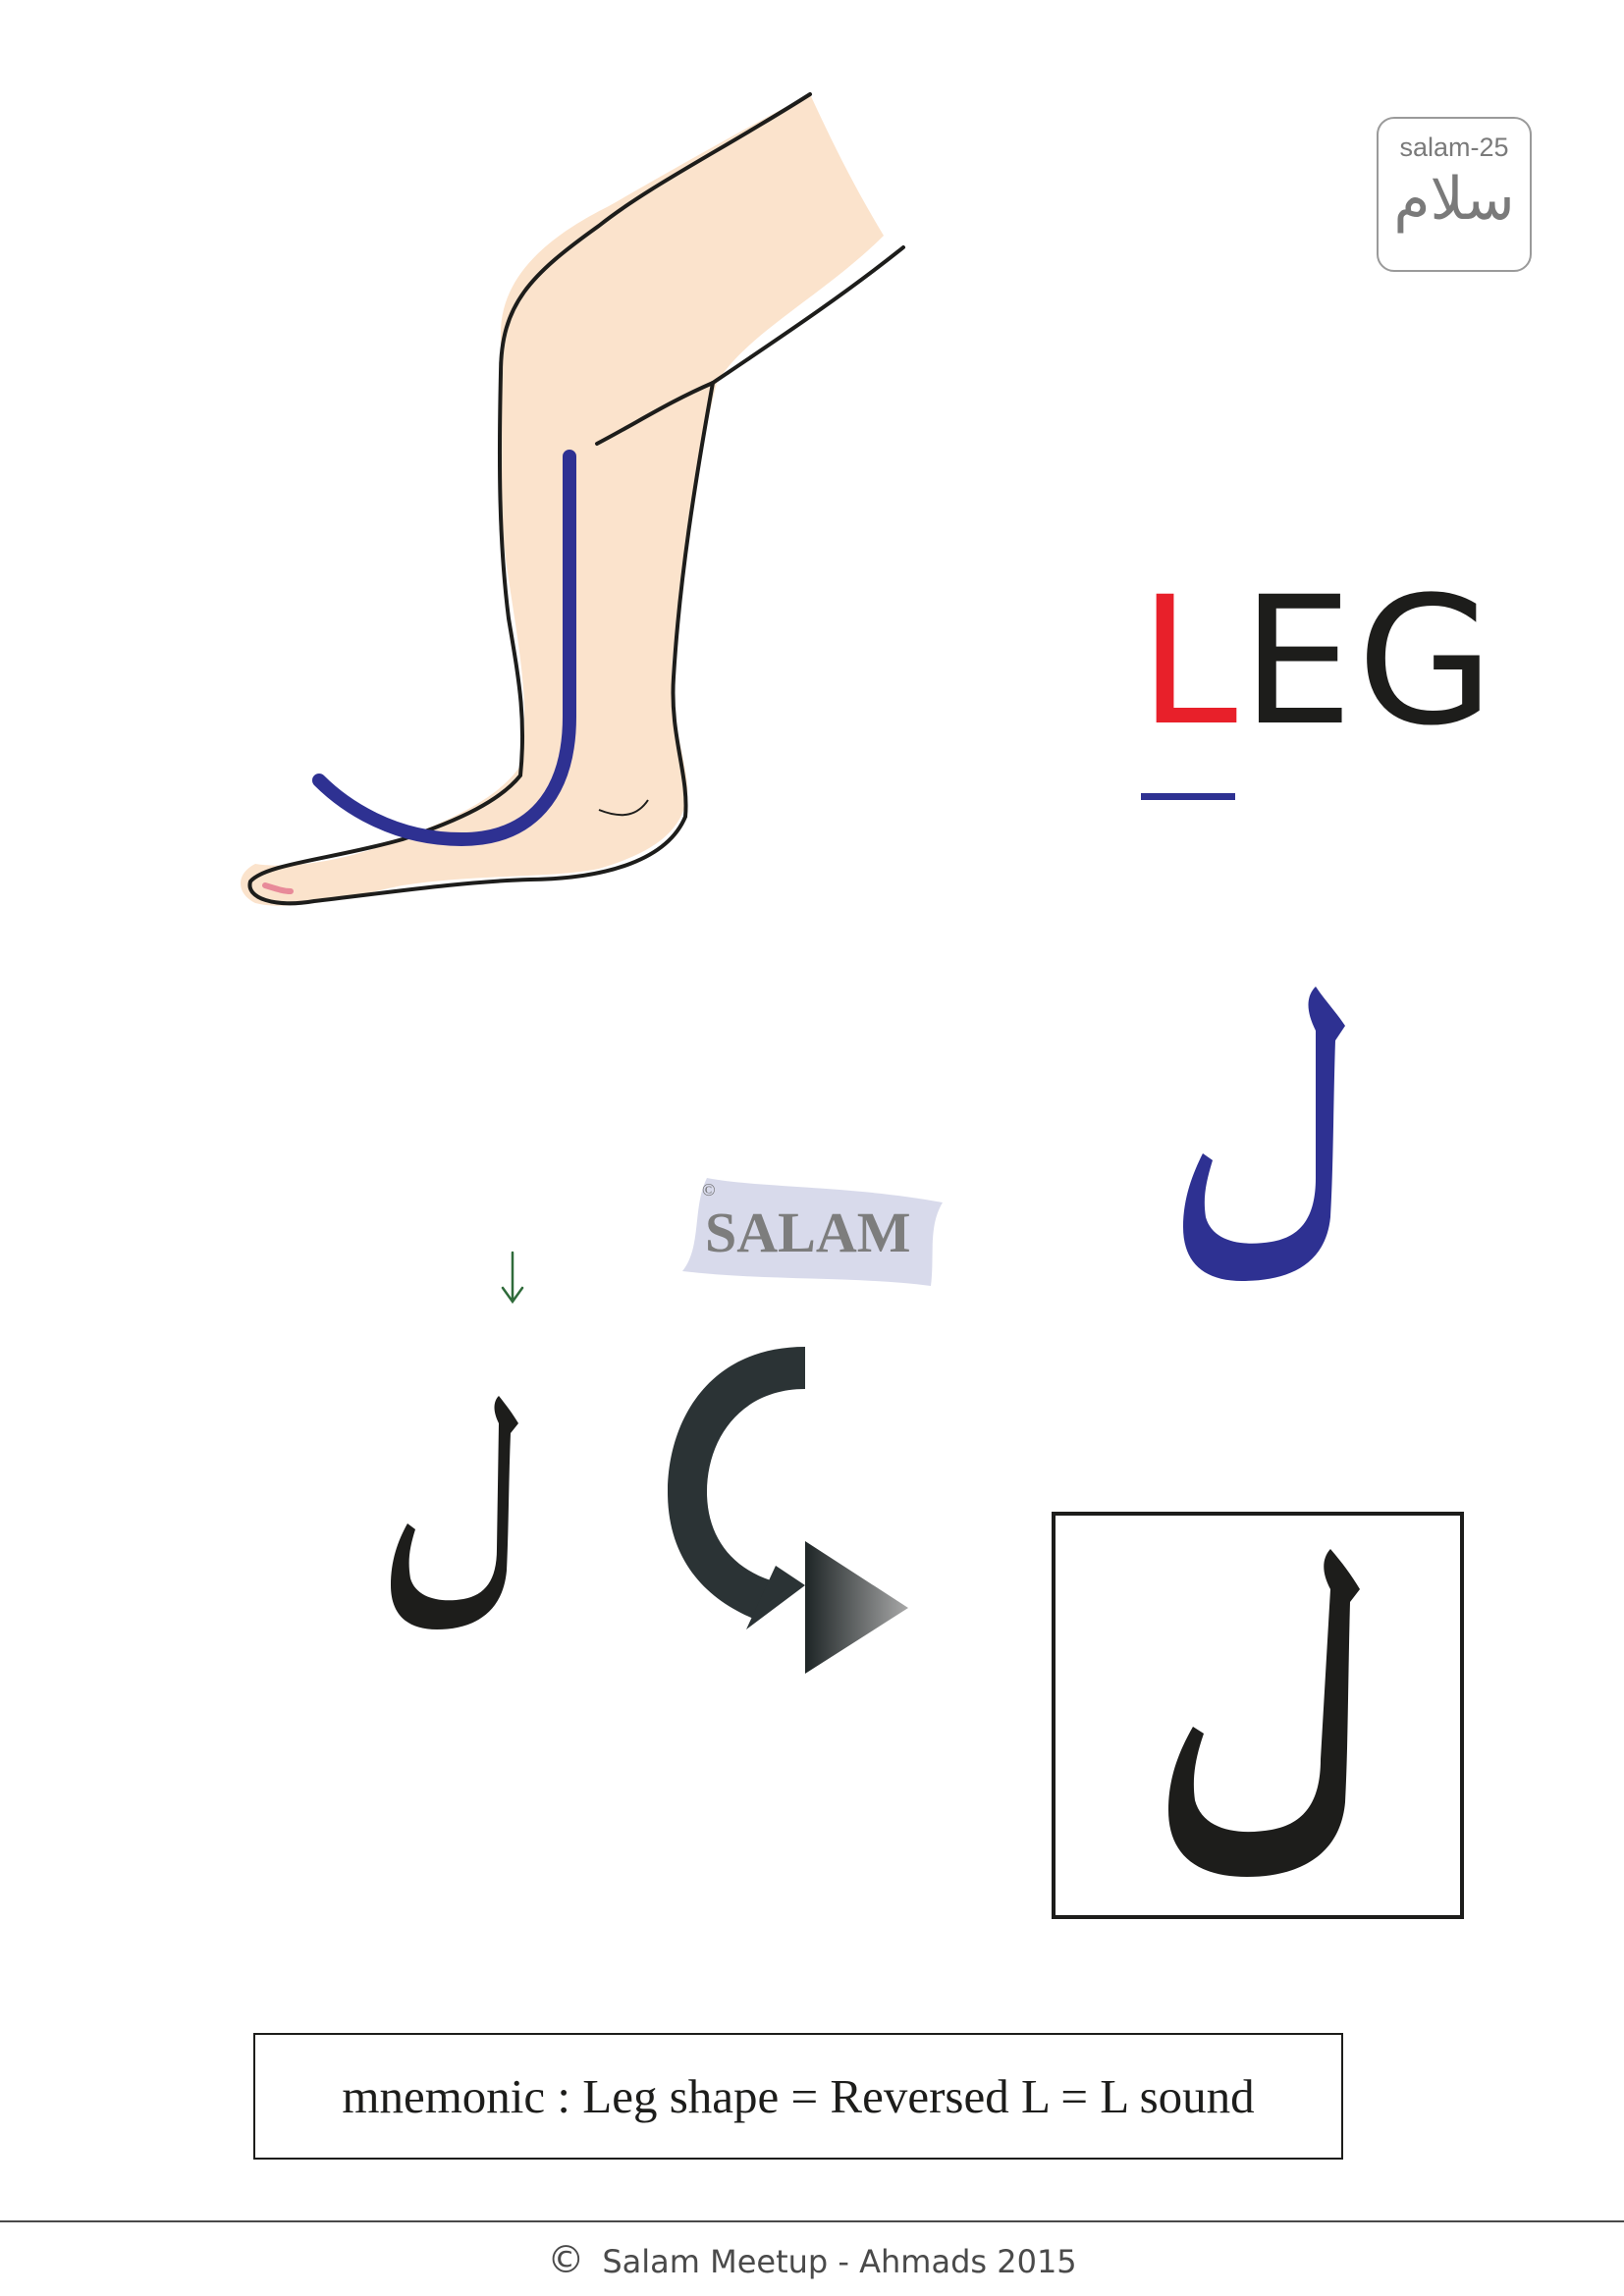 This screenshot has height=2296, width=1624. Describe the element at coordinates (1454, 148) in the screenshot. I see `badge-code: salam-25` at that location.